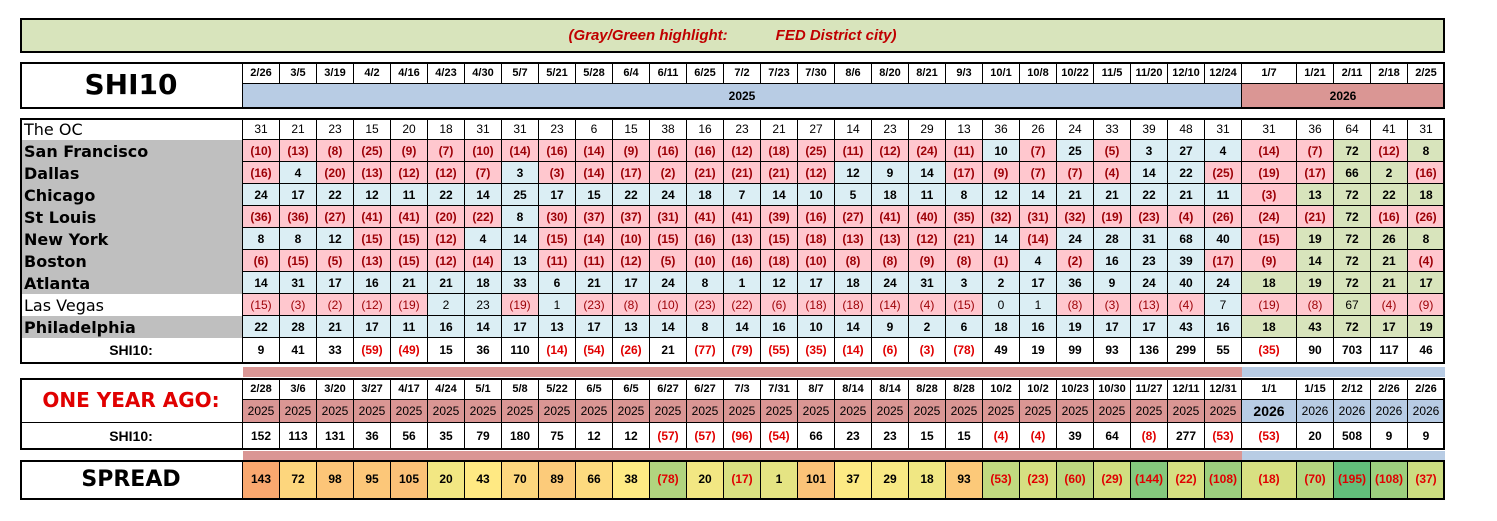  What do you see at coordinates (131, 436) in the screenshot?
I see `year-ago-total-label: SHI10:` at bounding box center [131, 436].